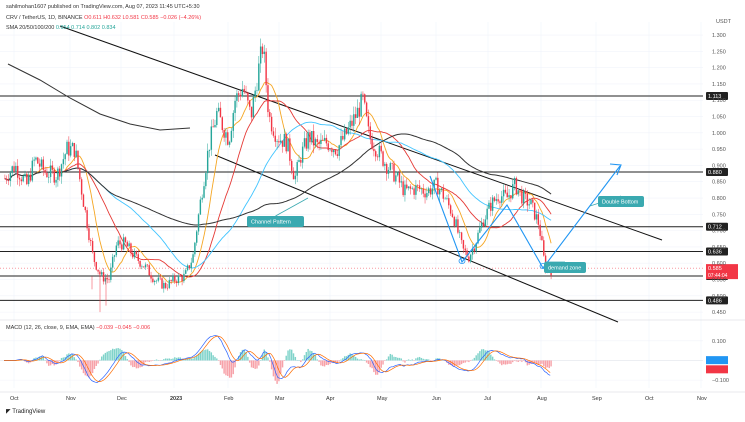  I want to click on time-tick-label: May, so click(382, 399).